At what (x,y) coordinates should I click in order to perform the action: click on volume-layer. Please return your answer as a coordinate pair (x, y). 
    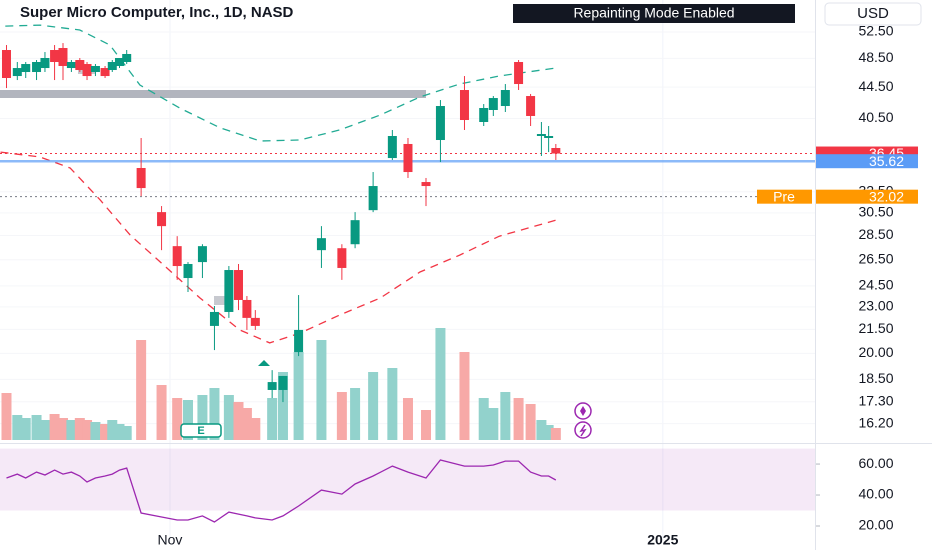
    Looking at the image, I should click on (281, 384).